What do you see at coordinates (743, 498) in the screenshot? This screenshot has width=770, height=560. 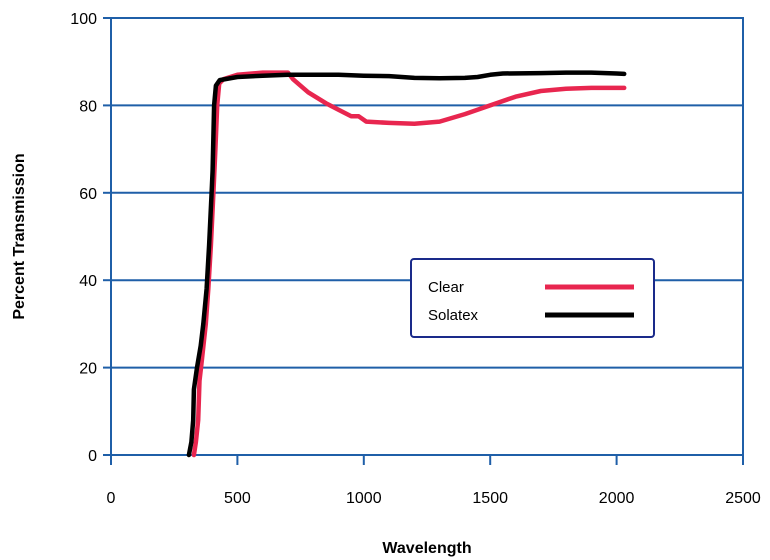 I see `x-tick-label-2500: 2500` at bounding box center [743, 498].